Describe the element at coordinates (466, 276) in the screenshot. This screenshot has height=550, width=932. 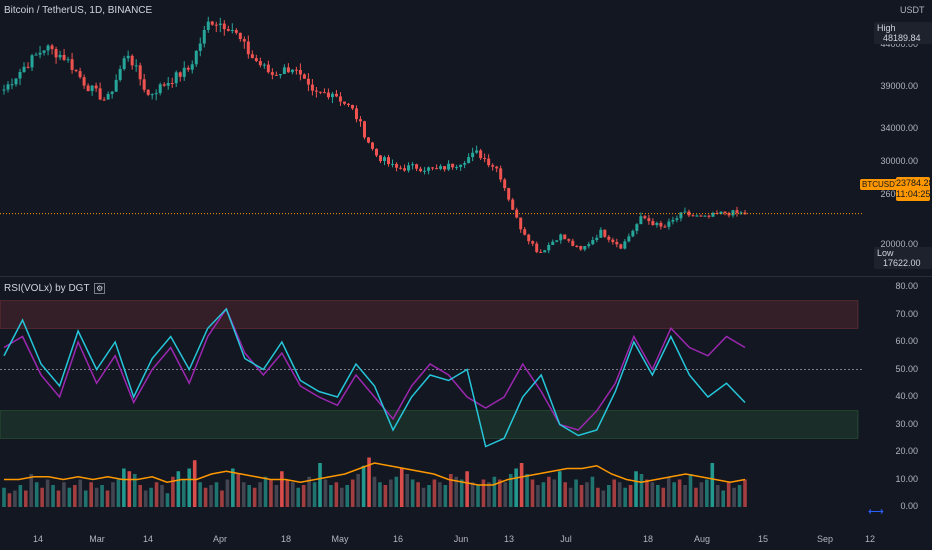
I see `pane-divider` at that location.